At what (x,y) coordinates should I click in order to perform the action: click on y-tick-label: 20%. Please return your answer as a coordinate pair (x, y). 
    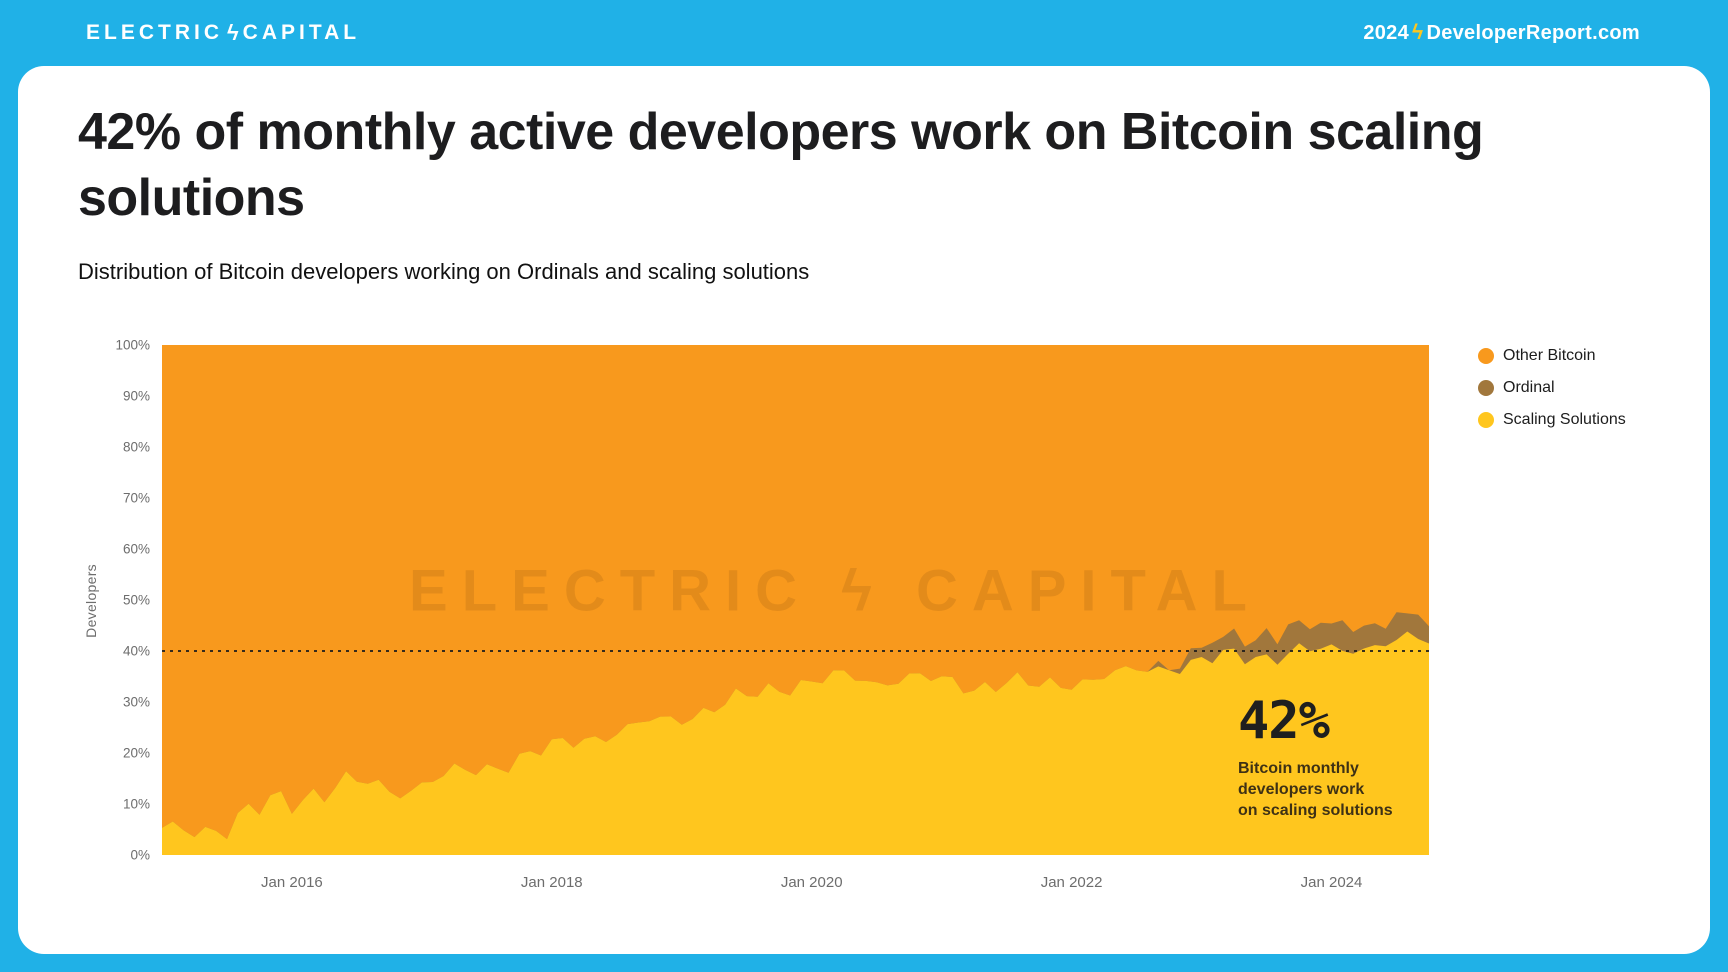
    Looking at the image, I should click on (136, 753).